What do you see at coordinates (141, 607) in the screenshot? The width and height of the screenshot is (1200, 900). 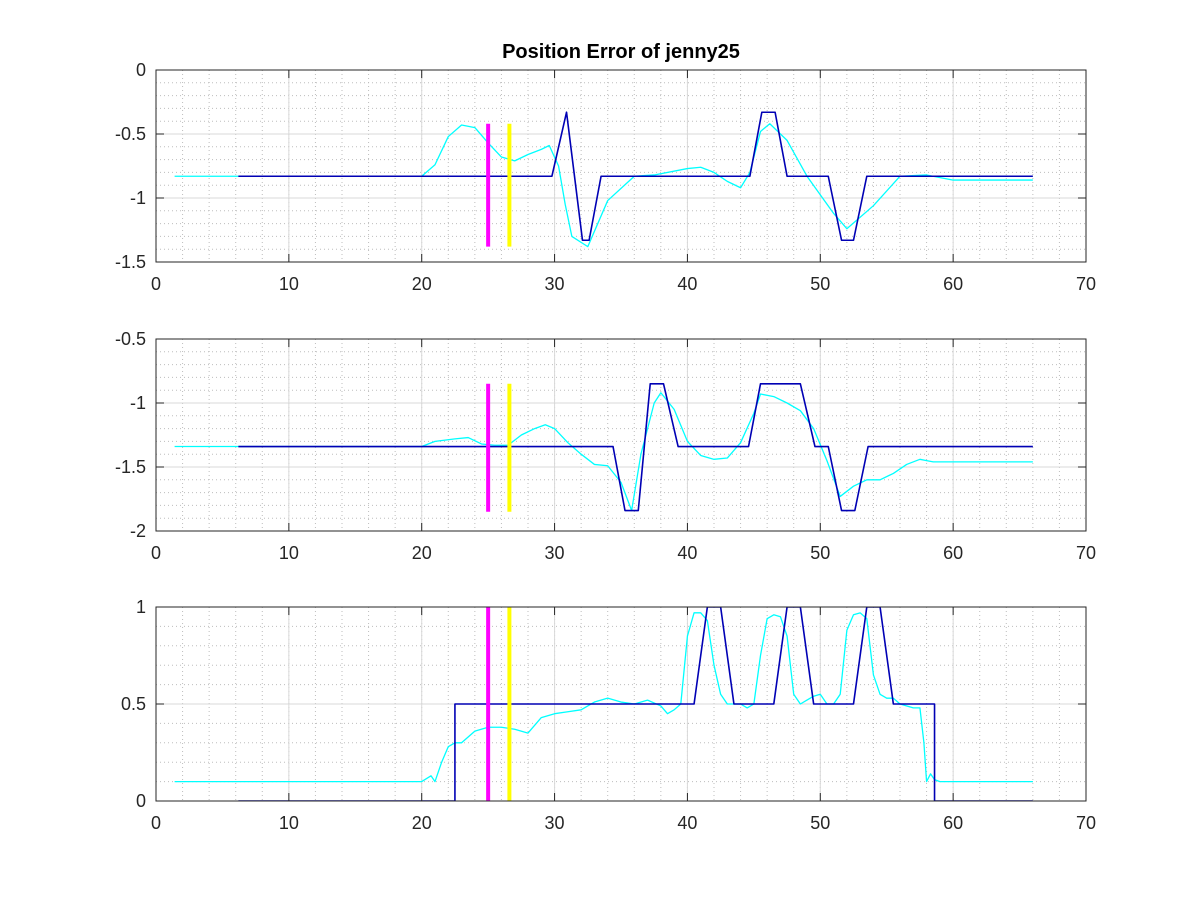 I see `y-tick-label: 1` at bounding box center [141, 607].